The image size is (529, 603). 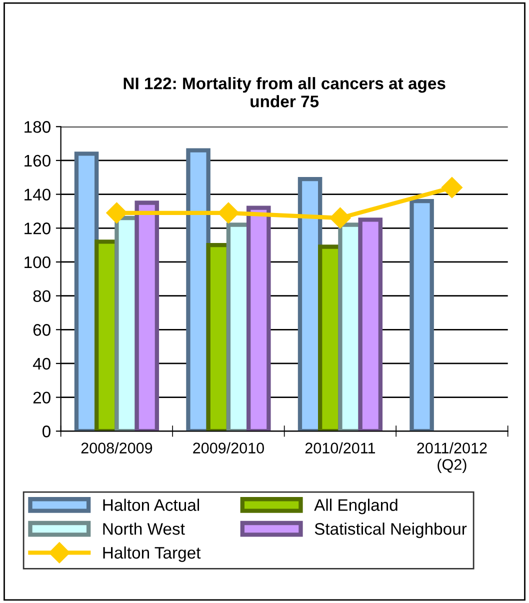 What do you see at coordinates (37, 127) in the screenshot?
I see `y-tick-label: 180` at bounding box center [37, 127].